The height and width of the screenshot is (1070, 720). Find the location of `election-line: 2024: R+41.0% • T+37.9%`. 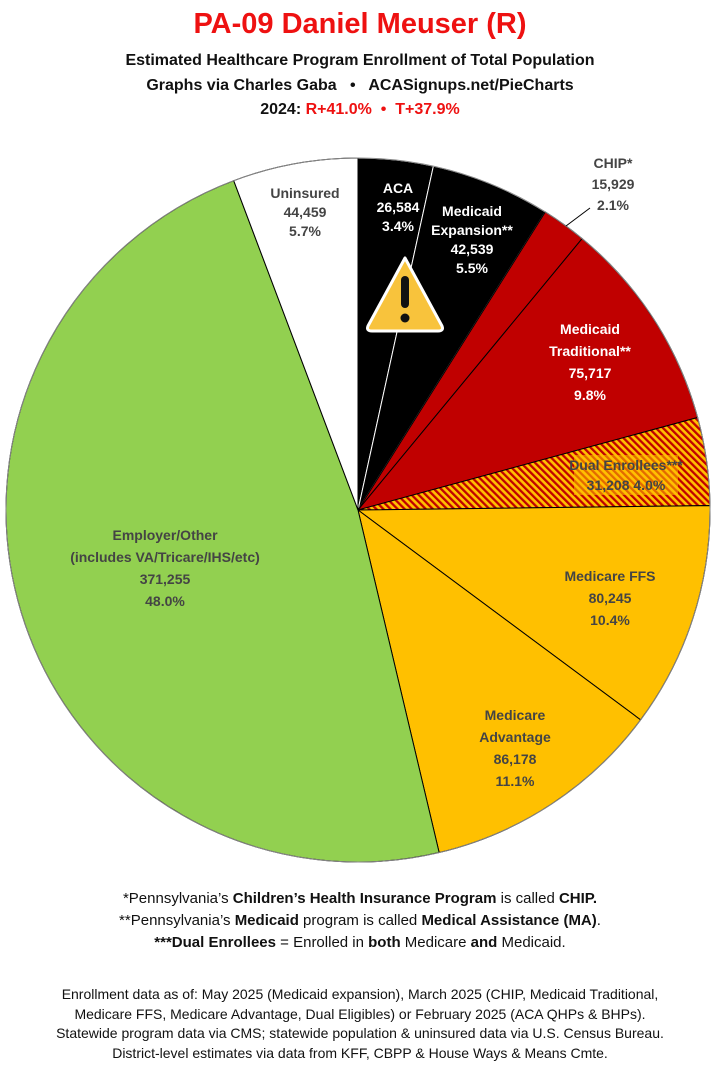

election-line: 2024: R+41.0% • T+37.9% is located at coordinates (360, 110).